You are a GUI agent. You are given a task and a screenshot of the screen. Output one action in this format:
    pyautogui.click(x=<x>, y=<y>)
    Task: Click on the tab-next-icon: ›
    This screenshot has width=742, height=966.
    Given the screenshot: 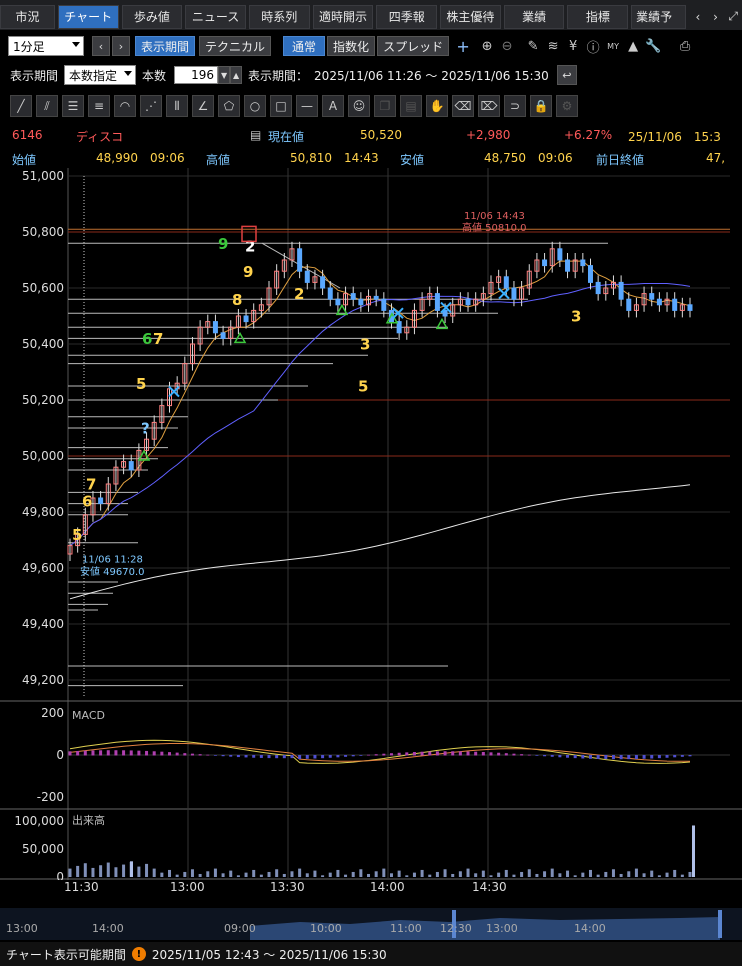 What is the action you would take?
    pyautogui.click(x=715, y=16)
    